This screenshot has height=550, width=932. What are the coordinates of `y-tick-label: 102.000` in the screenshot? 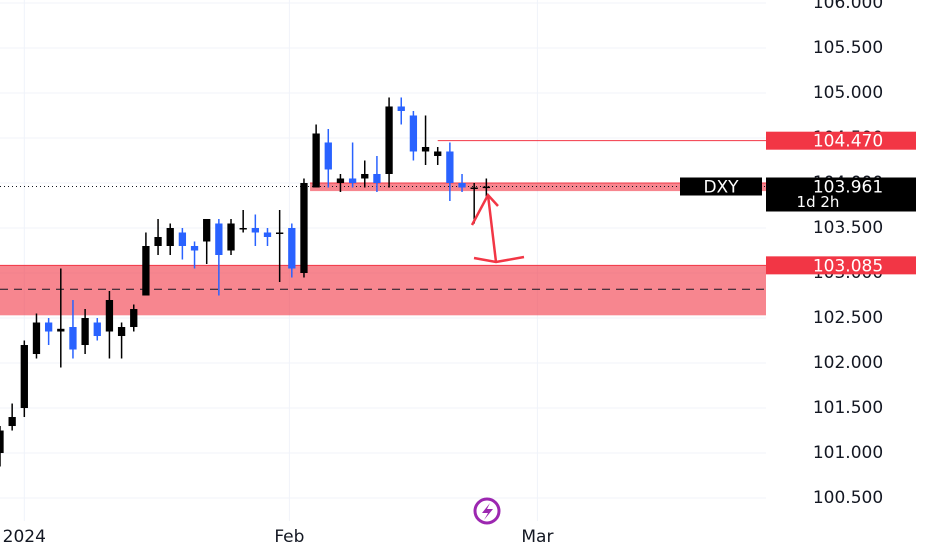 It's located at (848, 363).